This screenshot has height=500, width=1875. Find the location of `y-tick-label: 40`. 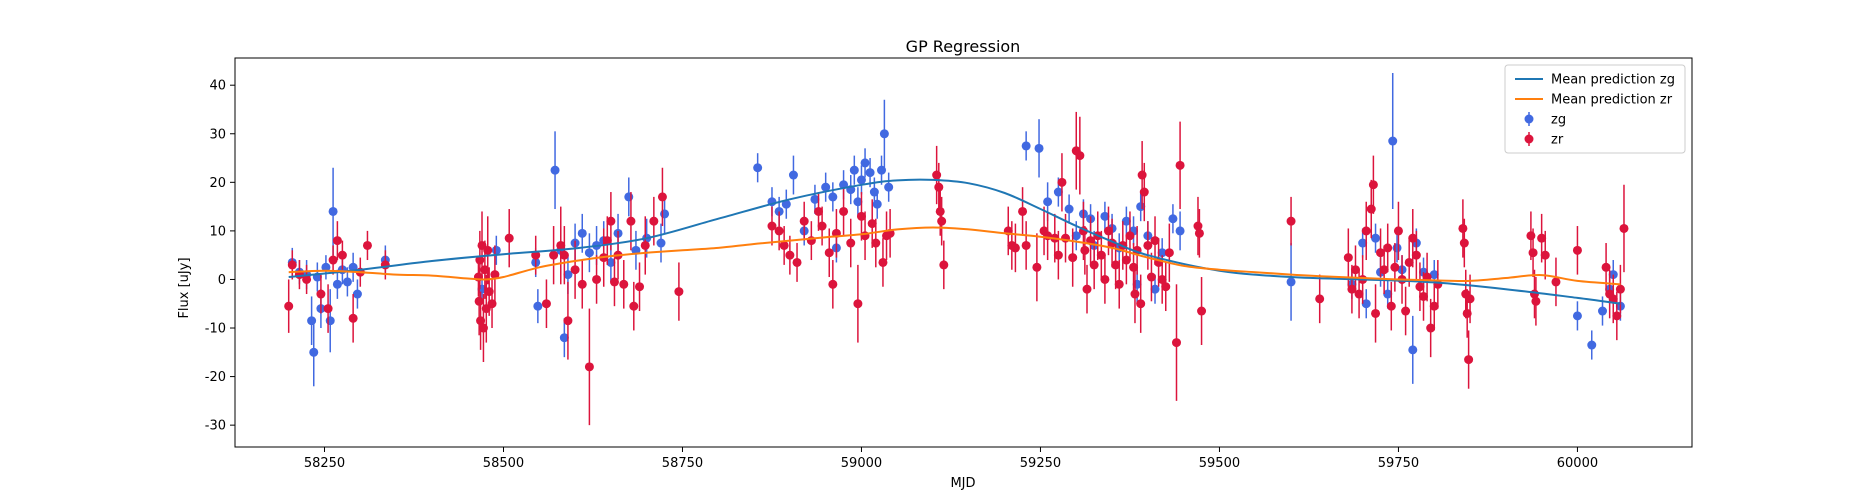

y-tick-label: 40 is located at coordinates (217, 86).